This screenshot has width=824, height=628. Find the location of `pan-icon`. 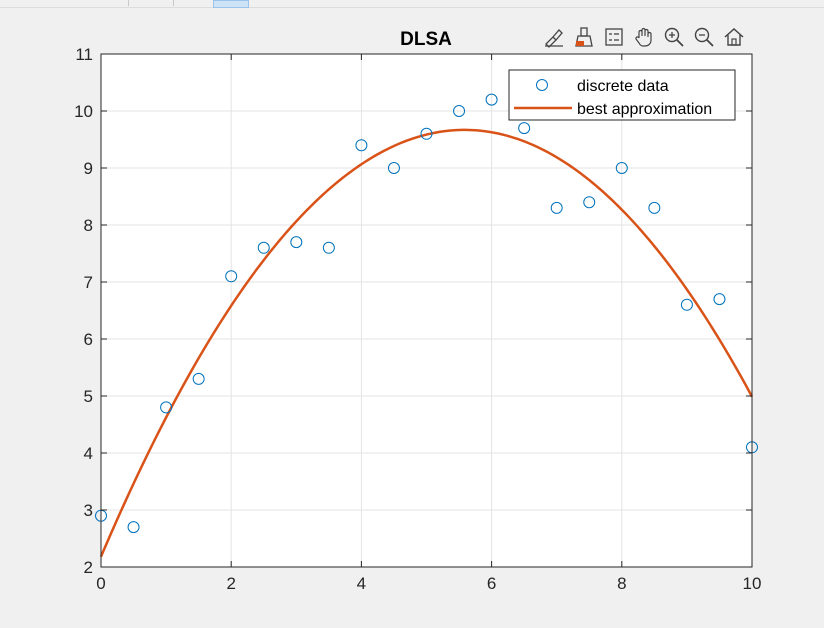

pan-icon is located at coordinates (644, 37).